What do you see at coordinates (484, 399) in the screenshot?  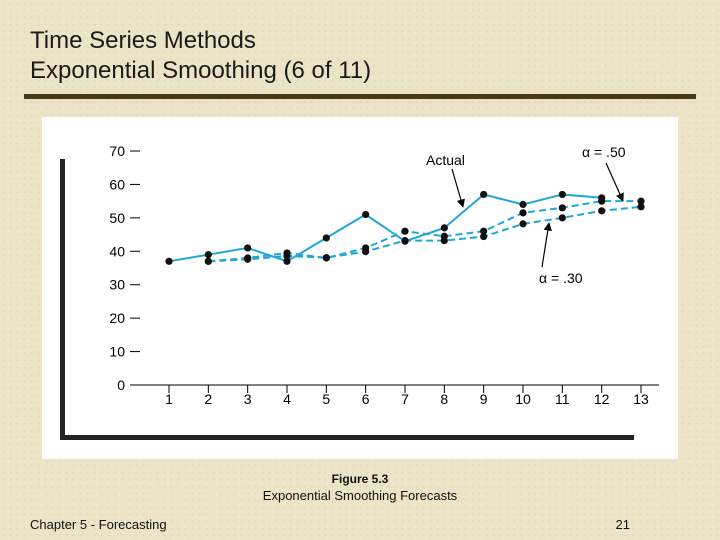 I see `x-tick-label: 9` at bounding box center [484, 399].